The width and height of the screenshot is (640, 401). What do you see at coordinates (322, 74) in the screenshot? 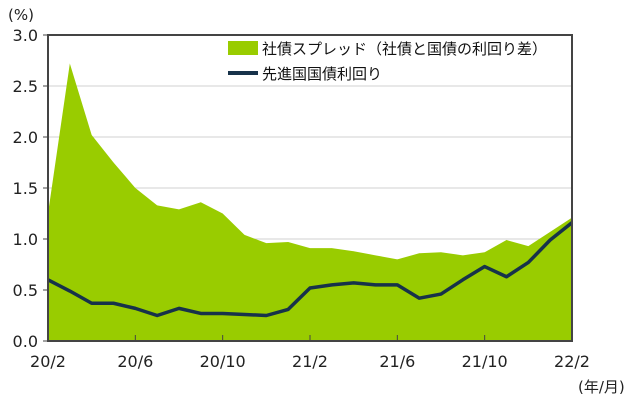
I see `legend-label-yield: 先進国国債利回り` at bounding box center [322, 74].